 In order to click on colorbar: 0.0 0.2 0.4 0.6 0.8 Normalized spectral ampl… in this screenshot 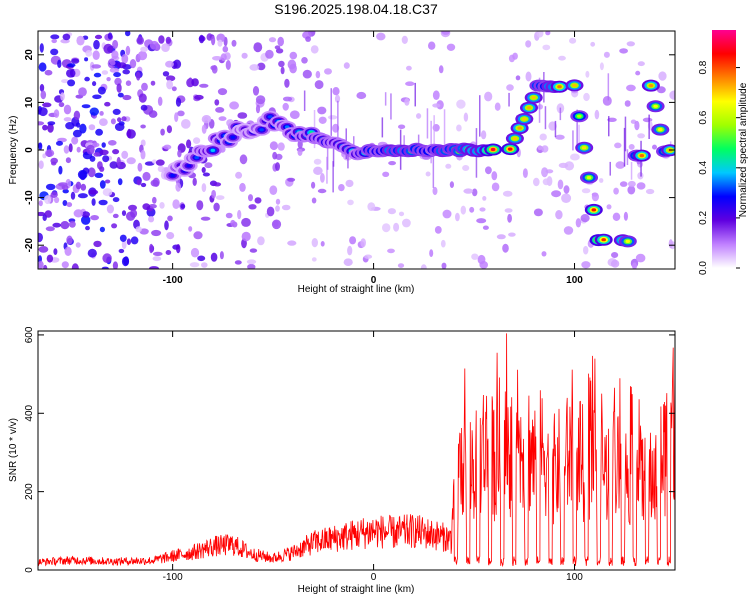, I will do `click(723, 152)`.